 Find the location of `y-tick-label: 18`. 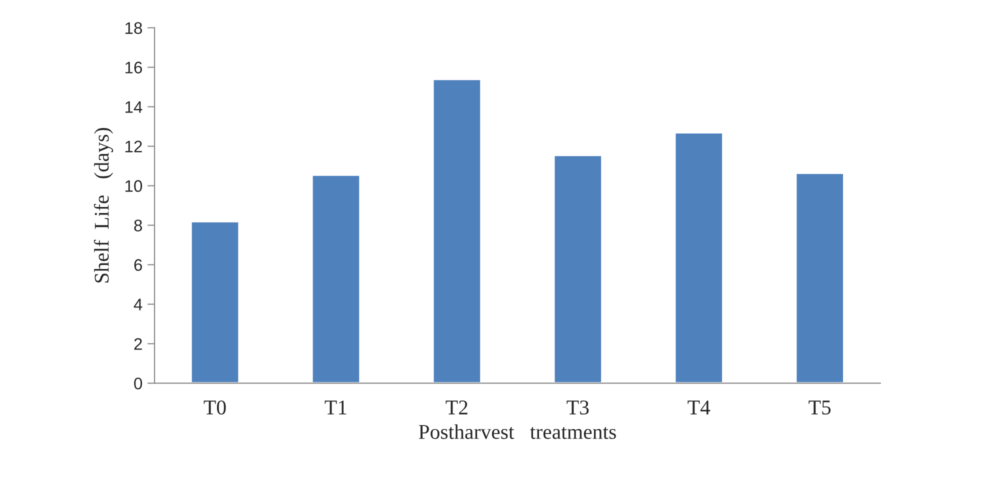

y-tick-label: 18 is located at coordinates (133, 28).